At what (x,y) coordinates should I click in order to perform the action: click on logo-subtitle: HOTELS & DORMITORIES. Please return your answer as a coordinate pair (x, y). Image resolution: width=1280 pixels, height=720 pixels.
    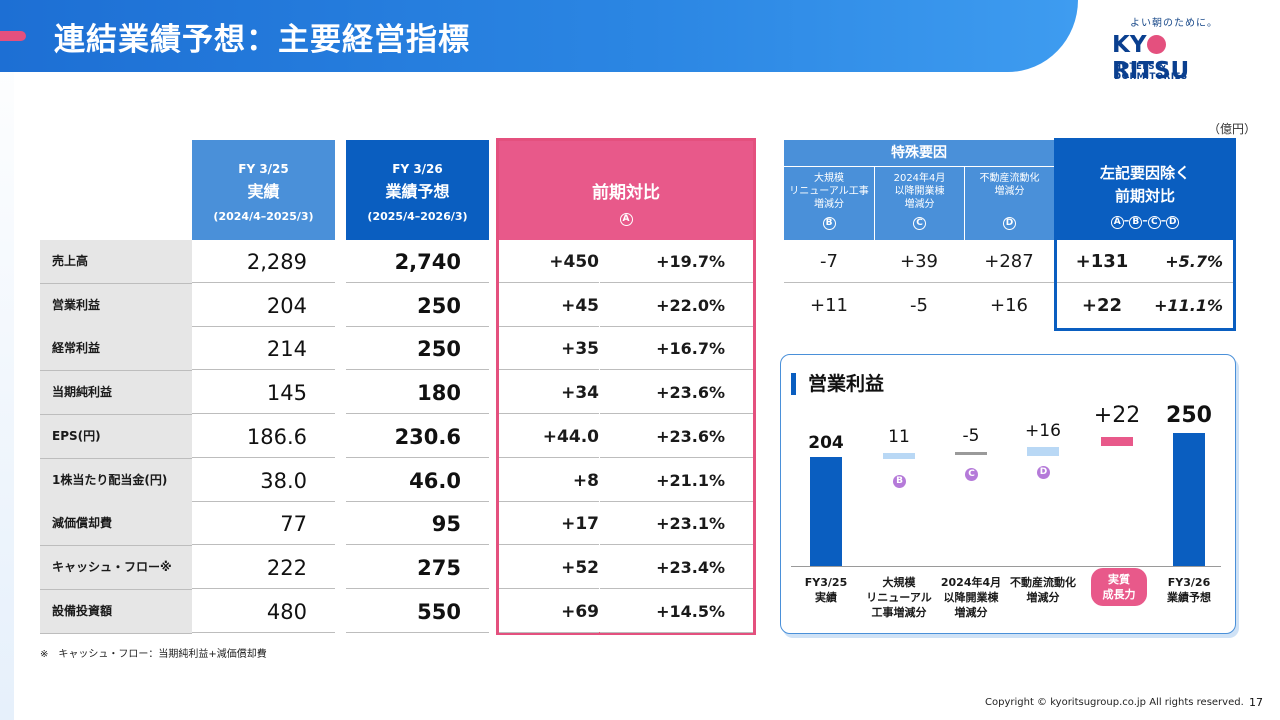
    Looking at the image, I should click on (1151, 72).